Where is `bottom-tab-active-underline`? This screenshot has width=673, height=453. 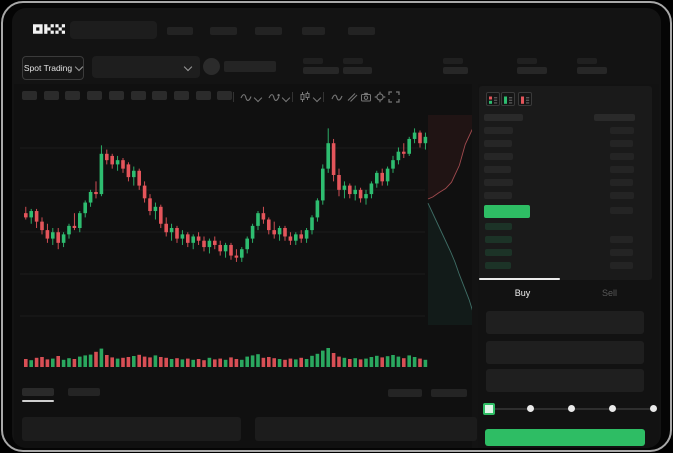 bottom-tab-active-underline is located at coordinates (38, 401).